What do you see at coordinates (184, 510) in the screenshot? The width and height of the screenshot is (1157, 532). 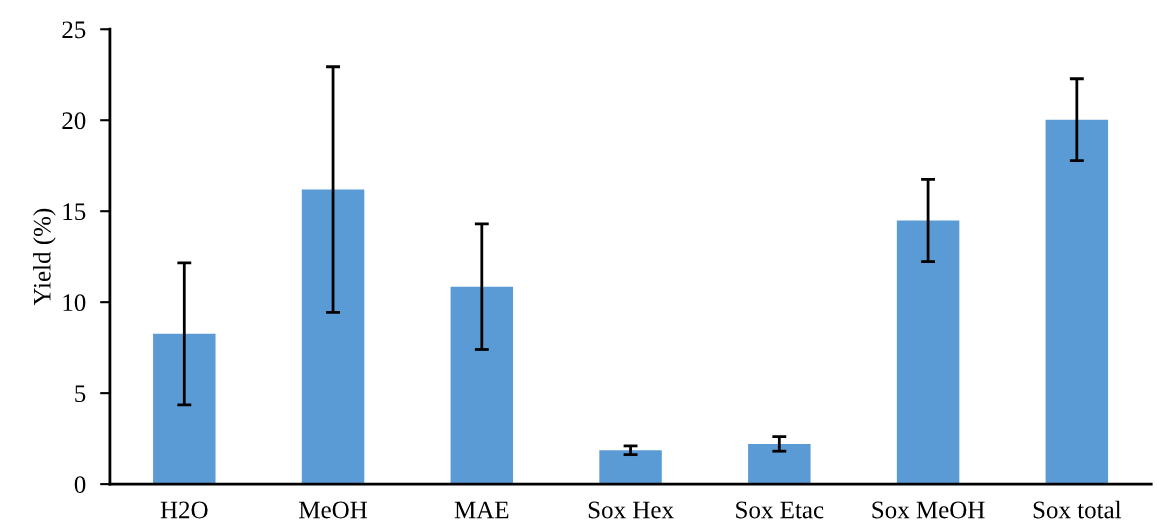 I see `x-tick-label: H2O` at bounding box center [184, 510].